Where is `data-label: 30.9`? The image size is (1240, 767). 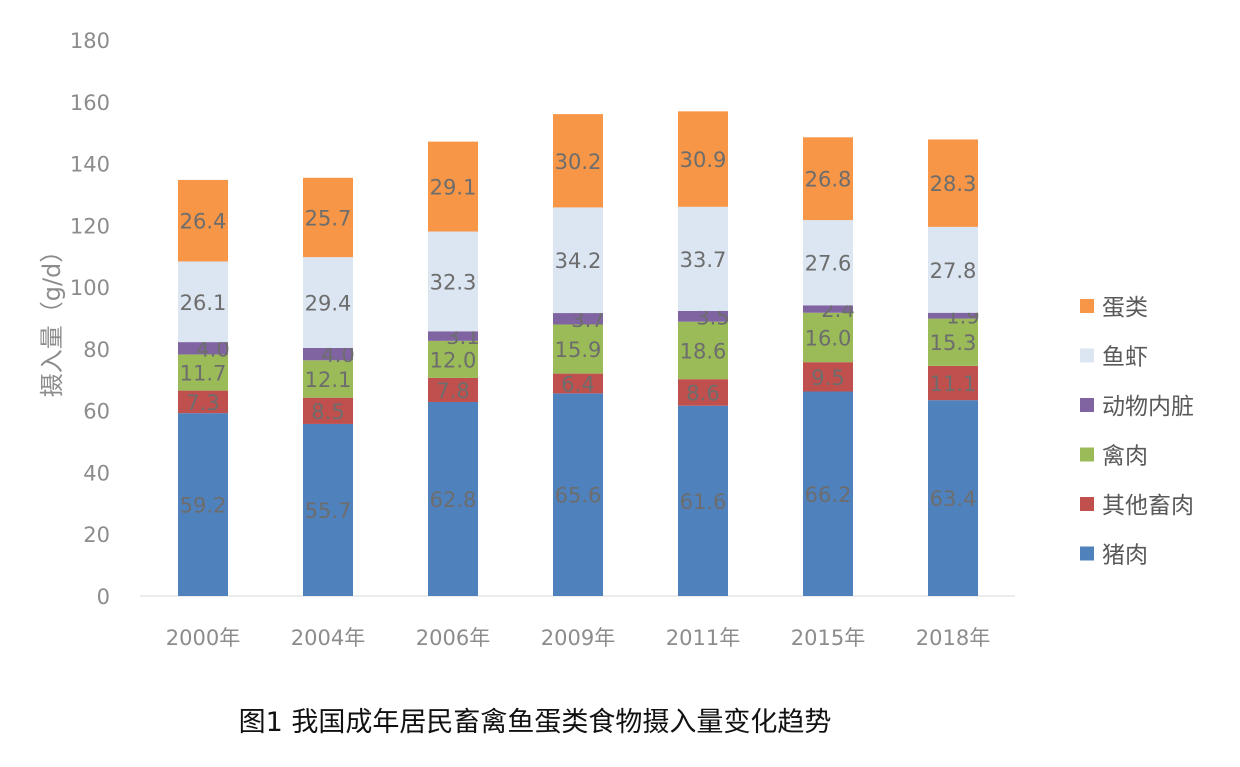 data-label: 30.9 is located at coordinates (703, 160).